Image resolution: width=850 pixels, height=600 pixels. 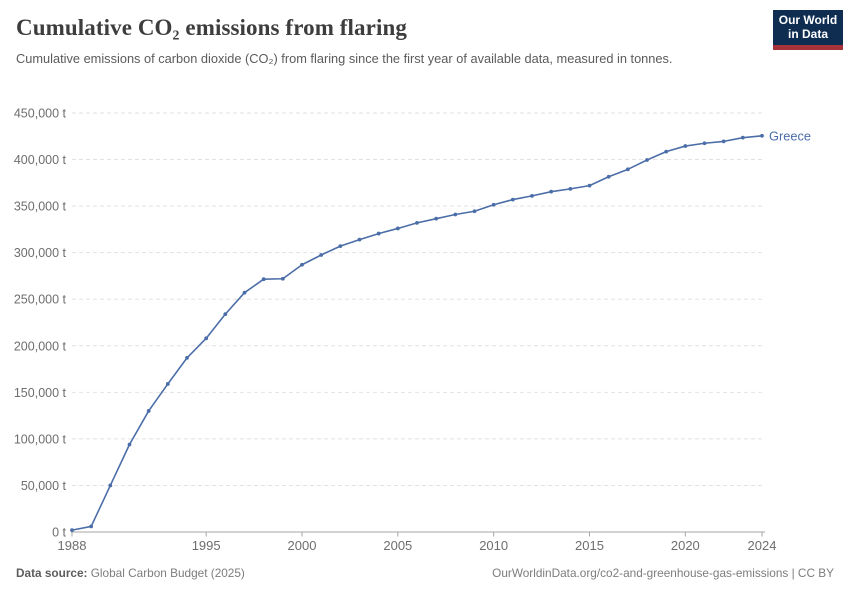 I want to click on y-axis-tick-label: 350,000 t, so click(x=40, y=207).